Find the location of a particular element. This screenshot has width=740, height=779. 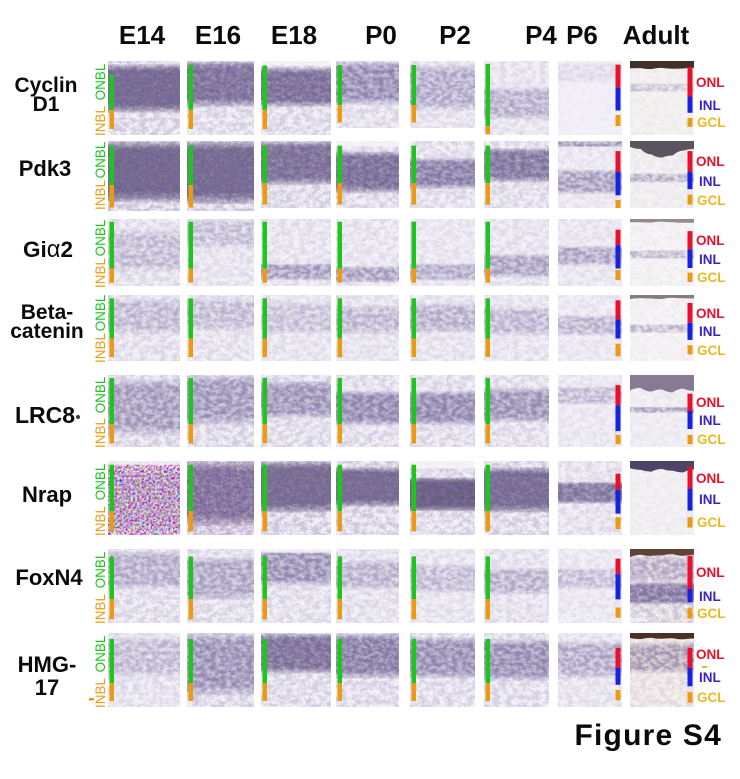

svg-text: Beta- is located at coordinates (47, 312).